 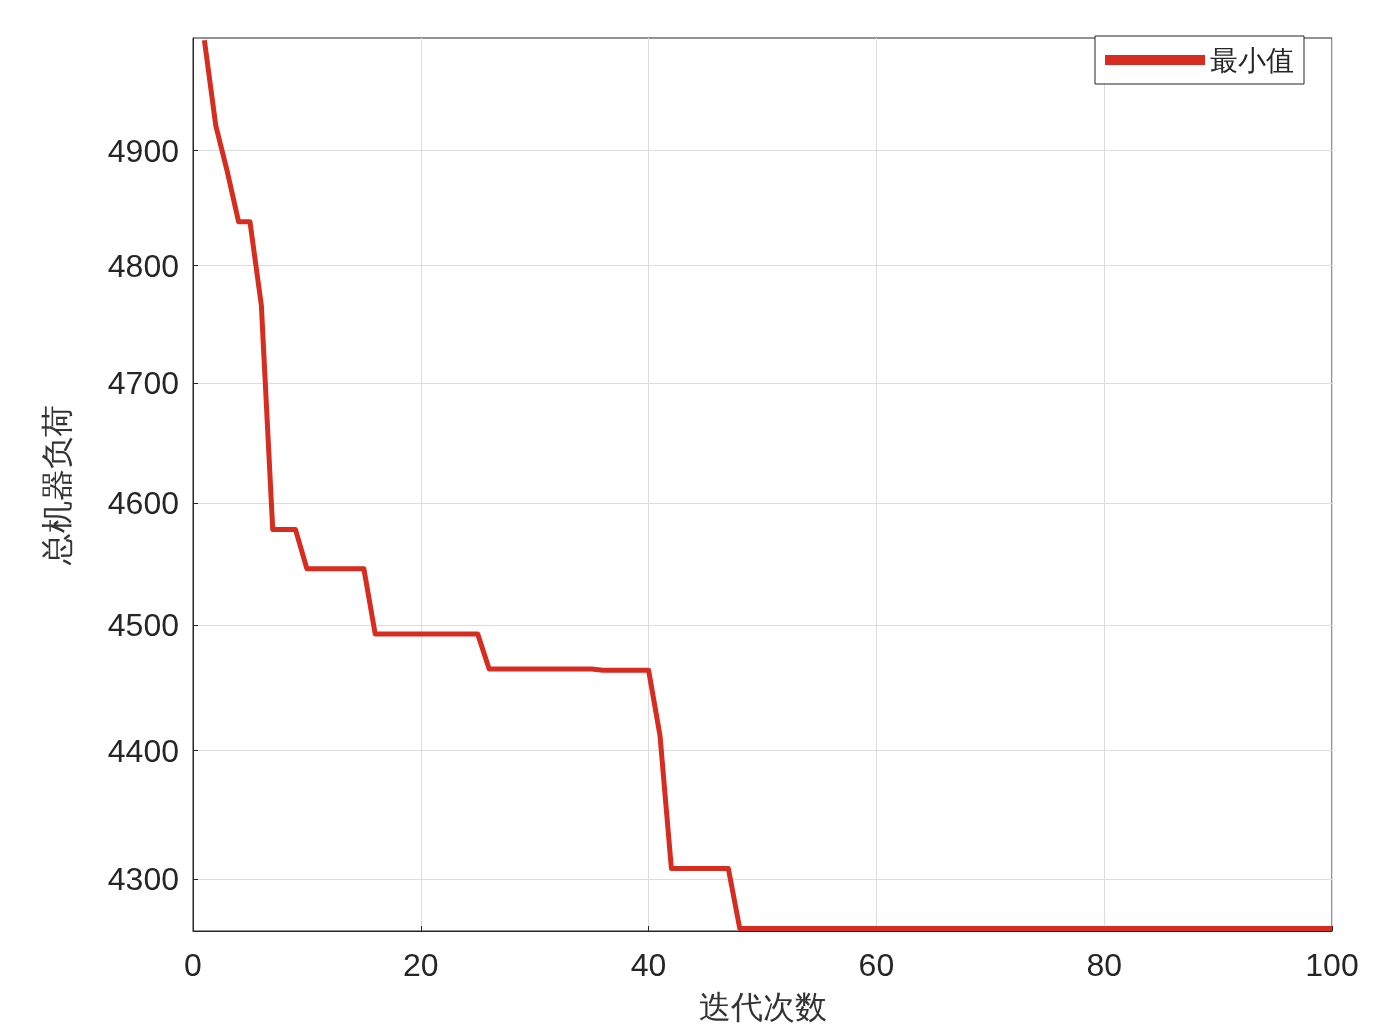 What do you see at coordinates (762, 1007) in the screenshot?
I see `x-axis-title: 迭代次数` at bounding box center [762, 1007].